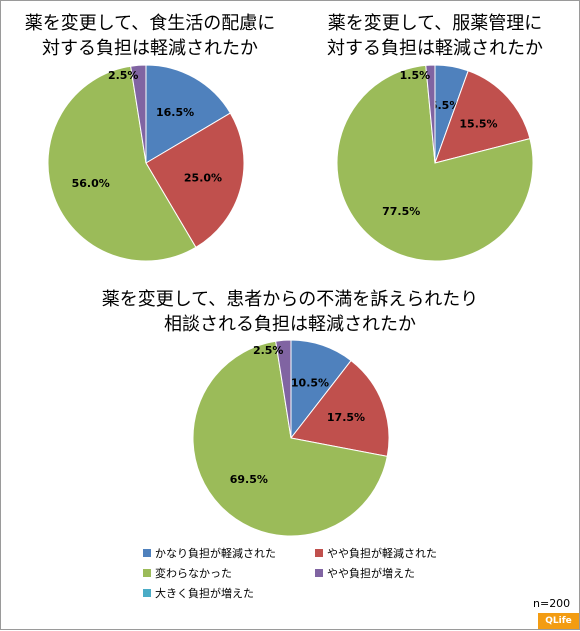 Image resolution: width=580 pixels, height=631 pixels. What do you see at coordinates (193, 573) in the screenshot?
I see `legend-label-3: 変わらなかった` at bounding box center [193, 573].